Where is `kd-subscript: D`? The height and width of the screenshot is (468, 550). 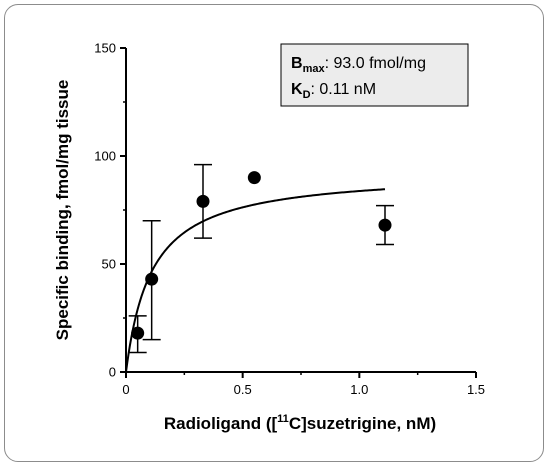
kd-subscript: D is located at coordinates (307, 95).